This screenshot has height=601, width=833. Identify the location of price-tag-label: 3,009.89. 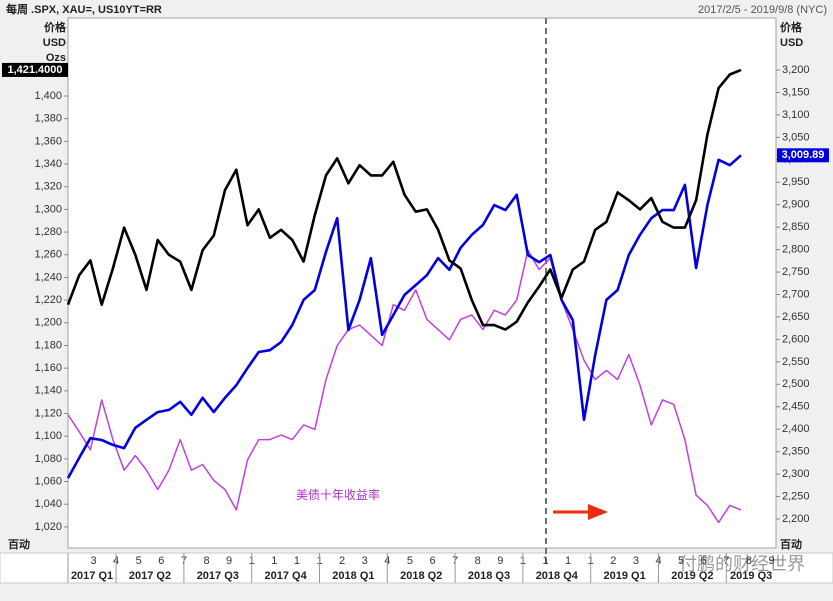
(803, 155).